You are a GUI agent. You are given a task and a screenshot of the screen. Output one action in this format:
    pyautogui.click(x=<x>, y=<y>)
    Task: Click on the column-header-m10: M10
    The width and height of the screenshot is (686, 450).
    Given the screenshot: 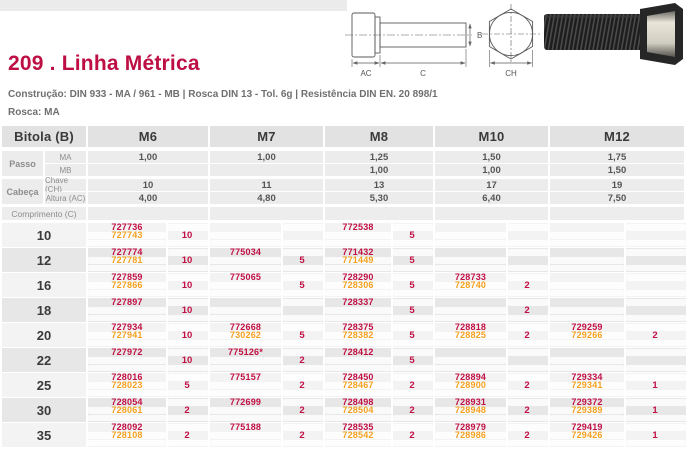 What is the action you would take?
    pyautogui.click(x=492, y=136)
    